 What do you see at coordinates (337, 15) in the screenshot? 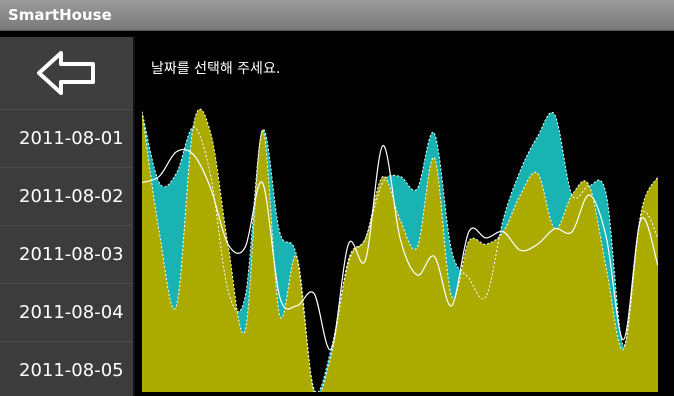
I see `title-bar: SmartHouse` at bounding box center [337, 15].